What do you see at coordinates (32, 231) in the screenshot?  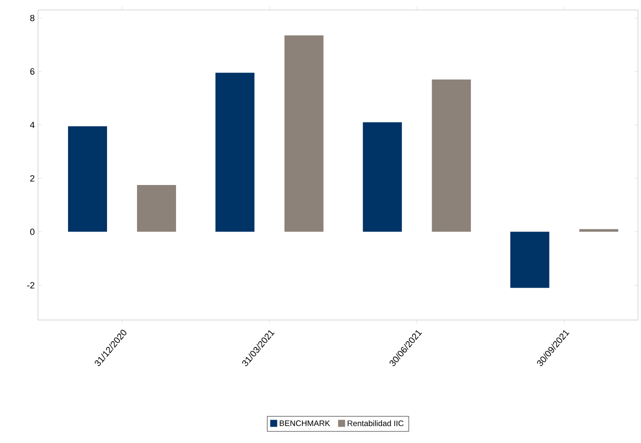 I see `y-tick-label: 0` at bounding box center [32, 231].